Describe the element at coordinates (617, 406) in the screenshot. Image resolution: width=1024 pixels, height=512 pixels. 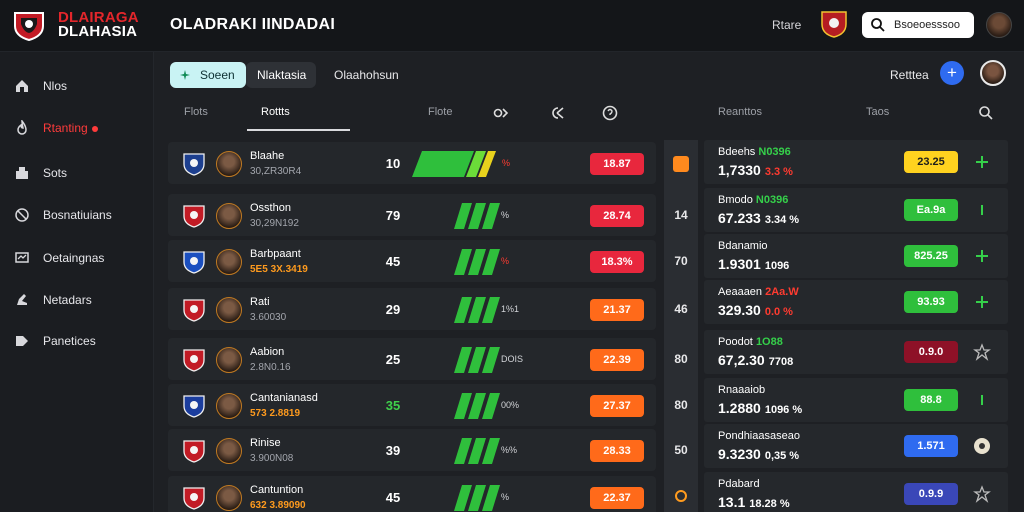
I see `odds-chip: 27.37` at that location.